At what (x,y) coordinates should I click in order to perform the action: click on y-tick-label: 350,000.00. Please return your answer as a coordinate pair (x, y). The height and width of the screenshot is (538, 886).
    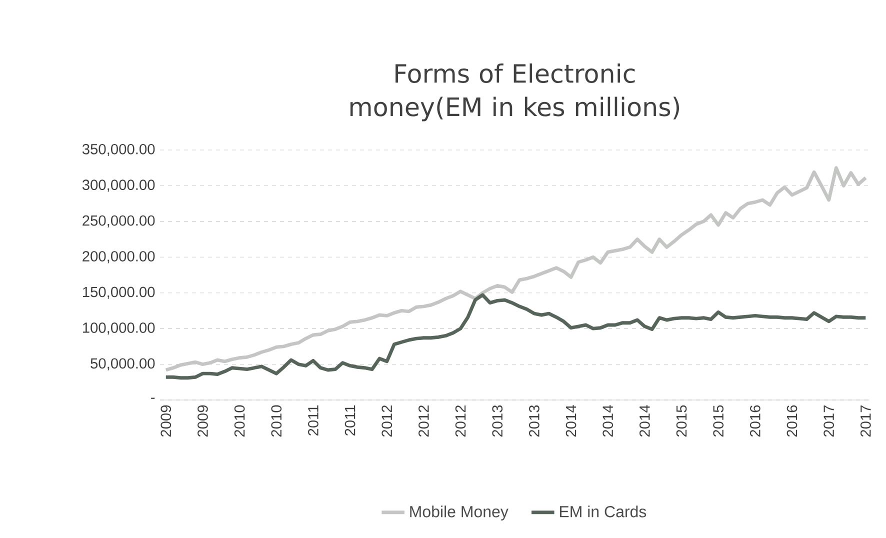
    Looking at the image, I should click on (118, 150).